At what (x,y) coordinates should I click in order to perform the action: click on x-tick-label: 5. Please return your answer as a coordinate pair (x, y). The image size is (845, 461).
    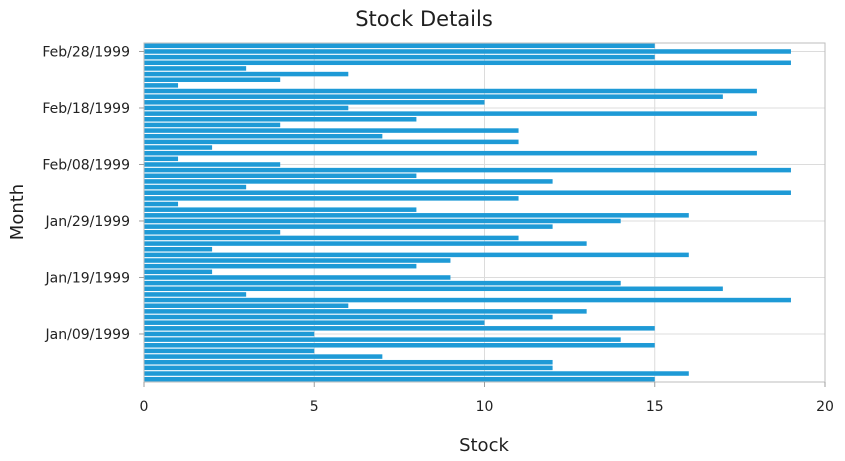
    Looking at the image, I should click on (314, 407).